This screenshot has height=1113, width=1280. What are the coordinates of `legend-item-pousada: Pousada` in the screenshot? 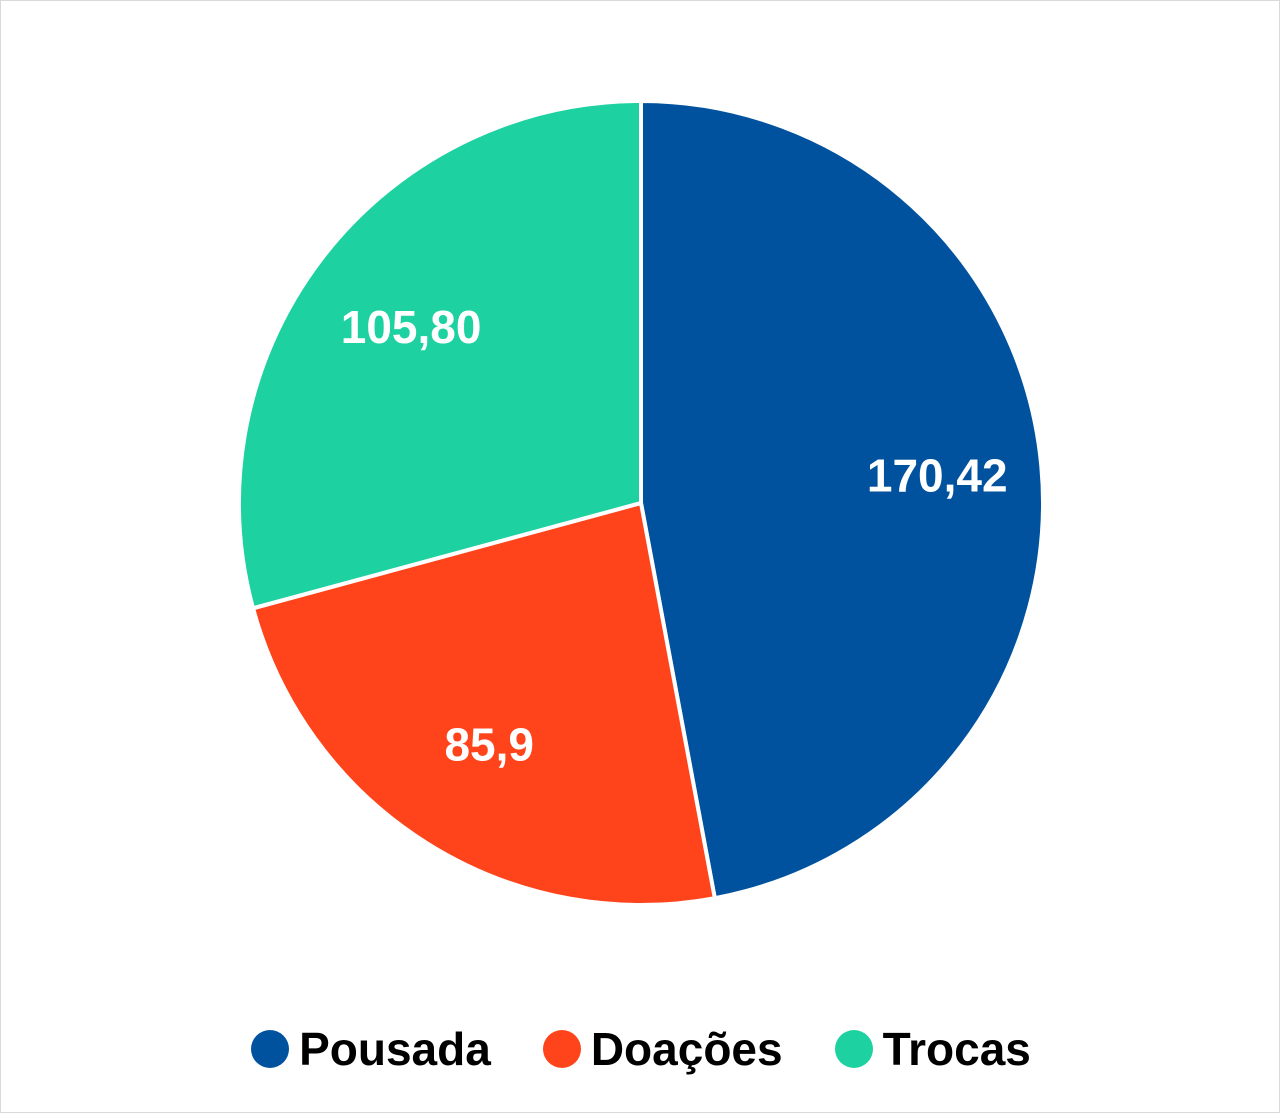 It's located at (371, 1049).